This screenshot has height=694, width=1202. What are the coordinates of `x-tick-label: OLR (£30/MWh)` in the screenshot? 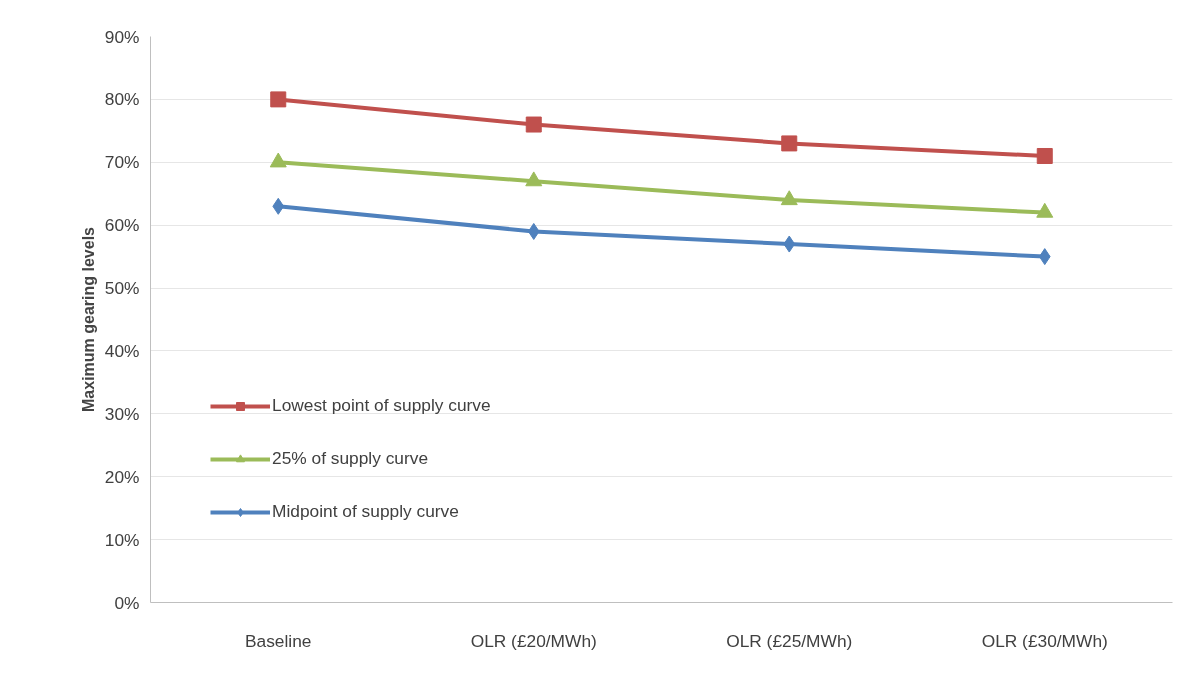 It's located at (1044, 640).